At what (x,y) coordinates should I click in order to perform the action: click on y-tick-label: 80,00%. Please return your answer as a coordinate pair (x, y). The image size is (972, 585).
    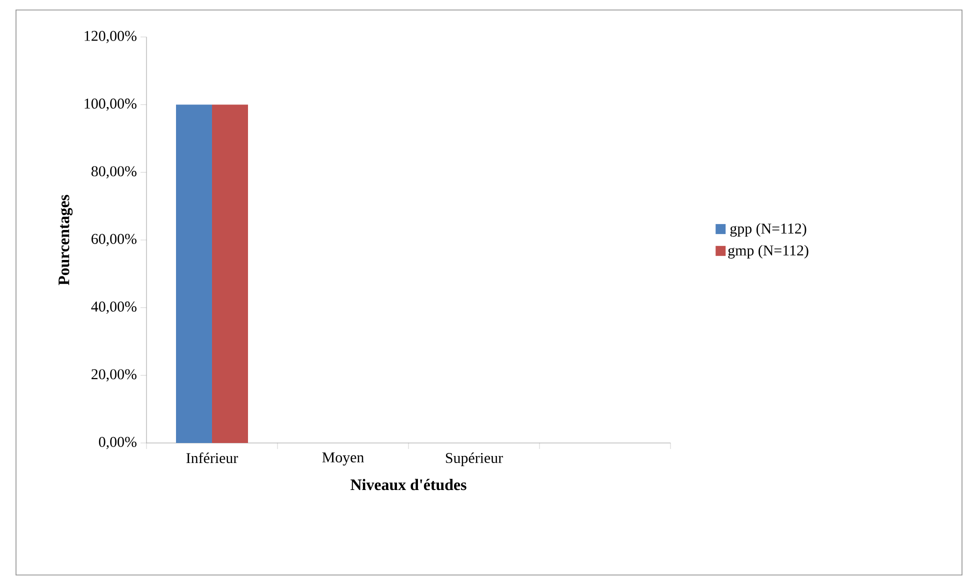
    Looking at the image, I should click on (113, 172).